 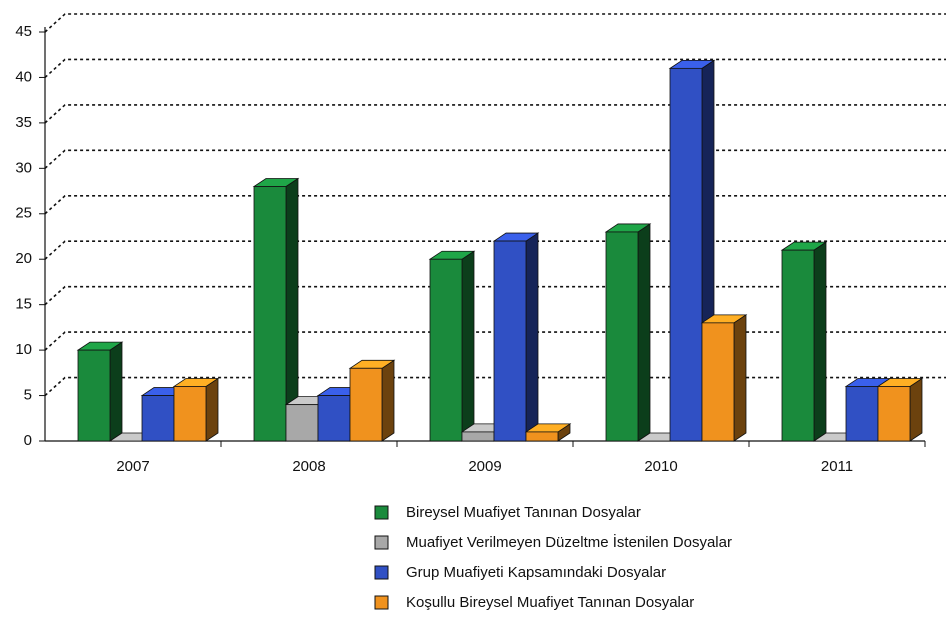 I want to click on y-tick-label: 40, so click(x=23, y=76).